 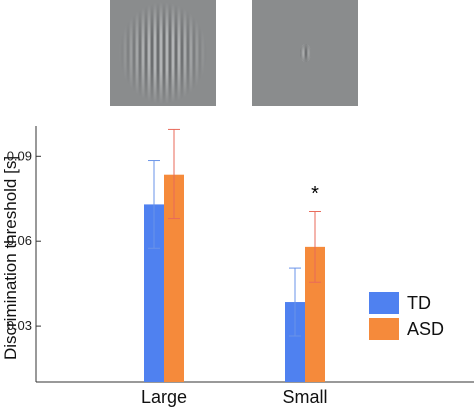 I want to click on category-label: Small, so click(x=304, y=397).